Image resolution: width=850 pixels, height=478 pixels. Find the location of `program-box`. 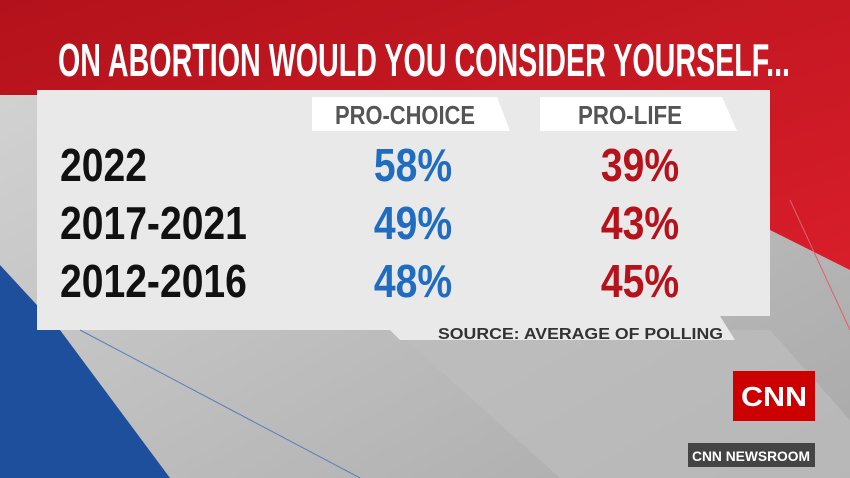

program-box is located at coordinates (751, 455).